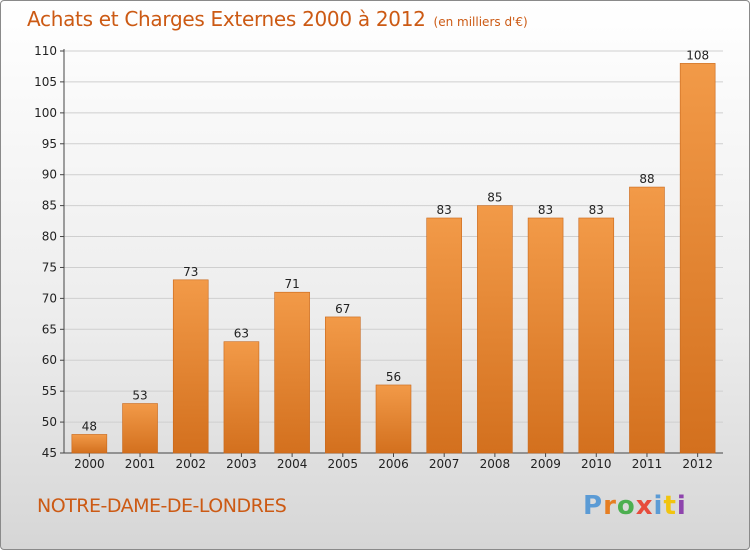 The image size is (750, 550). What do you see at coordinates (226, 19) in the screenshot?
I see `chart-title: Achats et Charges Externes 2000 à 2012` at bounding box center [226, 19].